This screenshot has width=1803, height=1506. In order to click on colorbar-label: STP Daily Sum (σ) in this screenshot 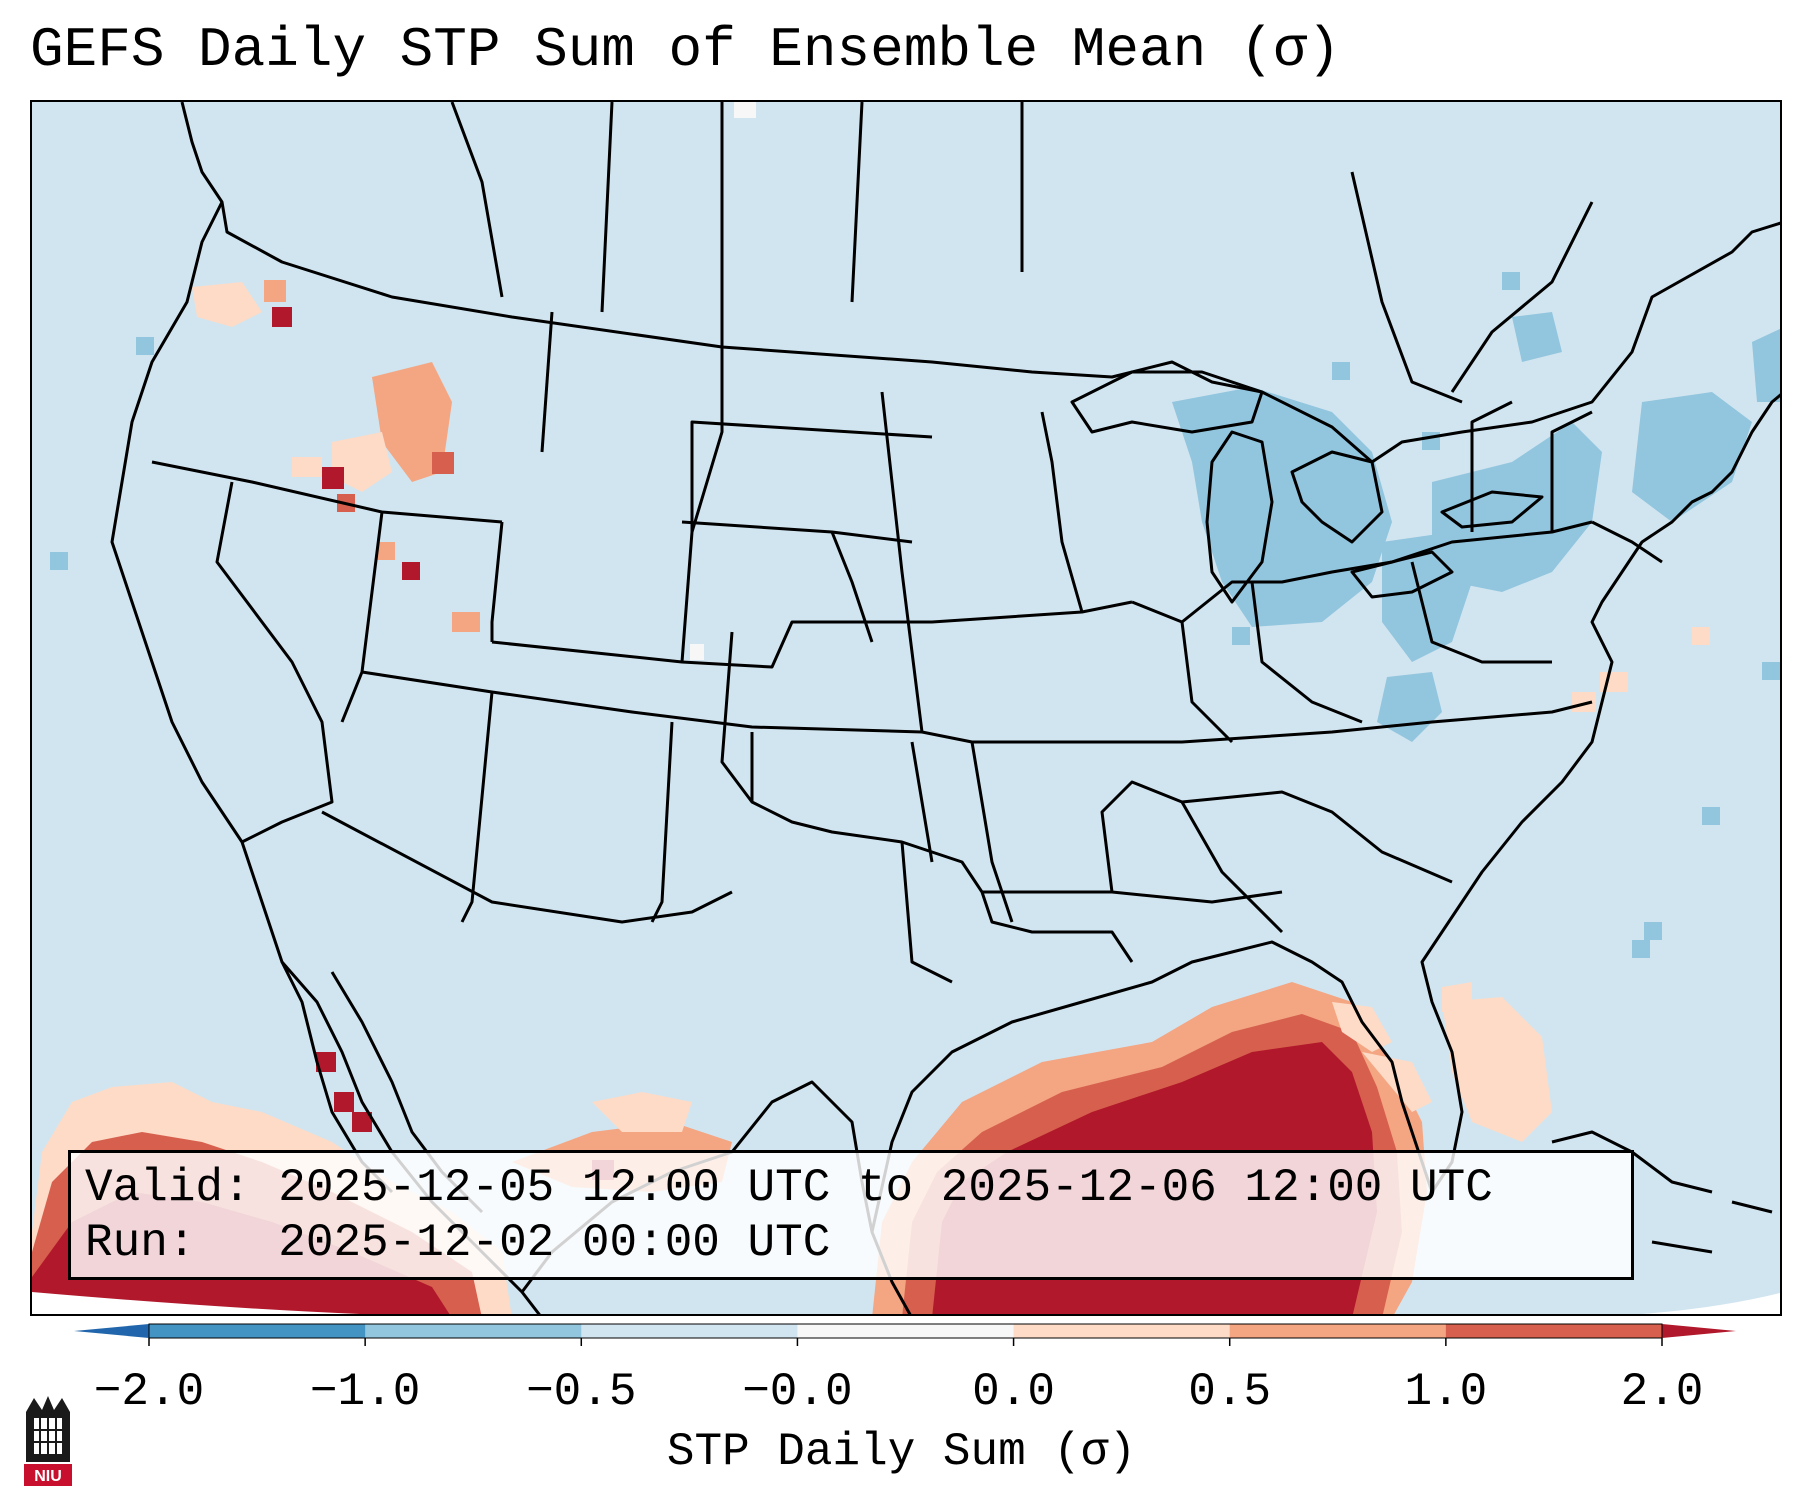, I will do `click(901, 1452)`.